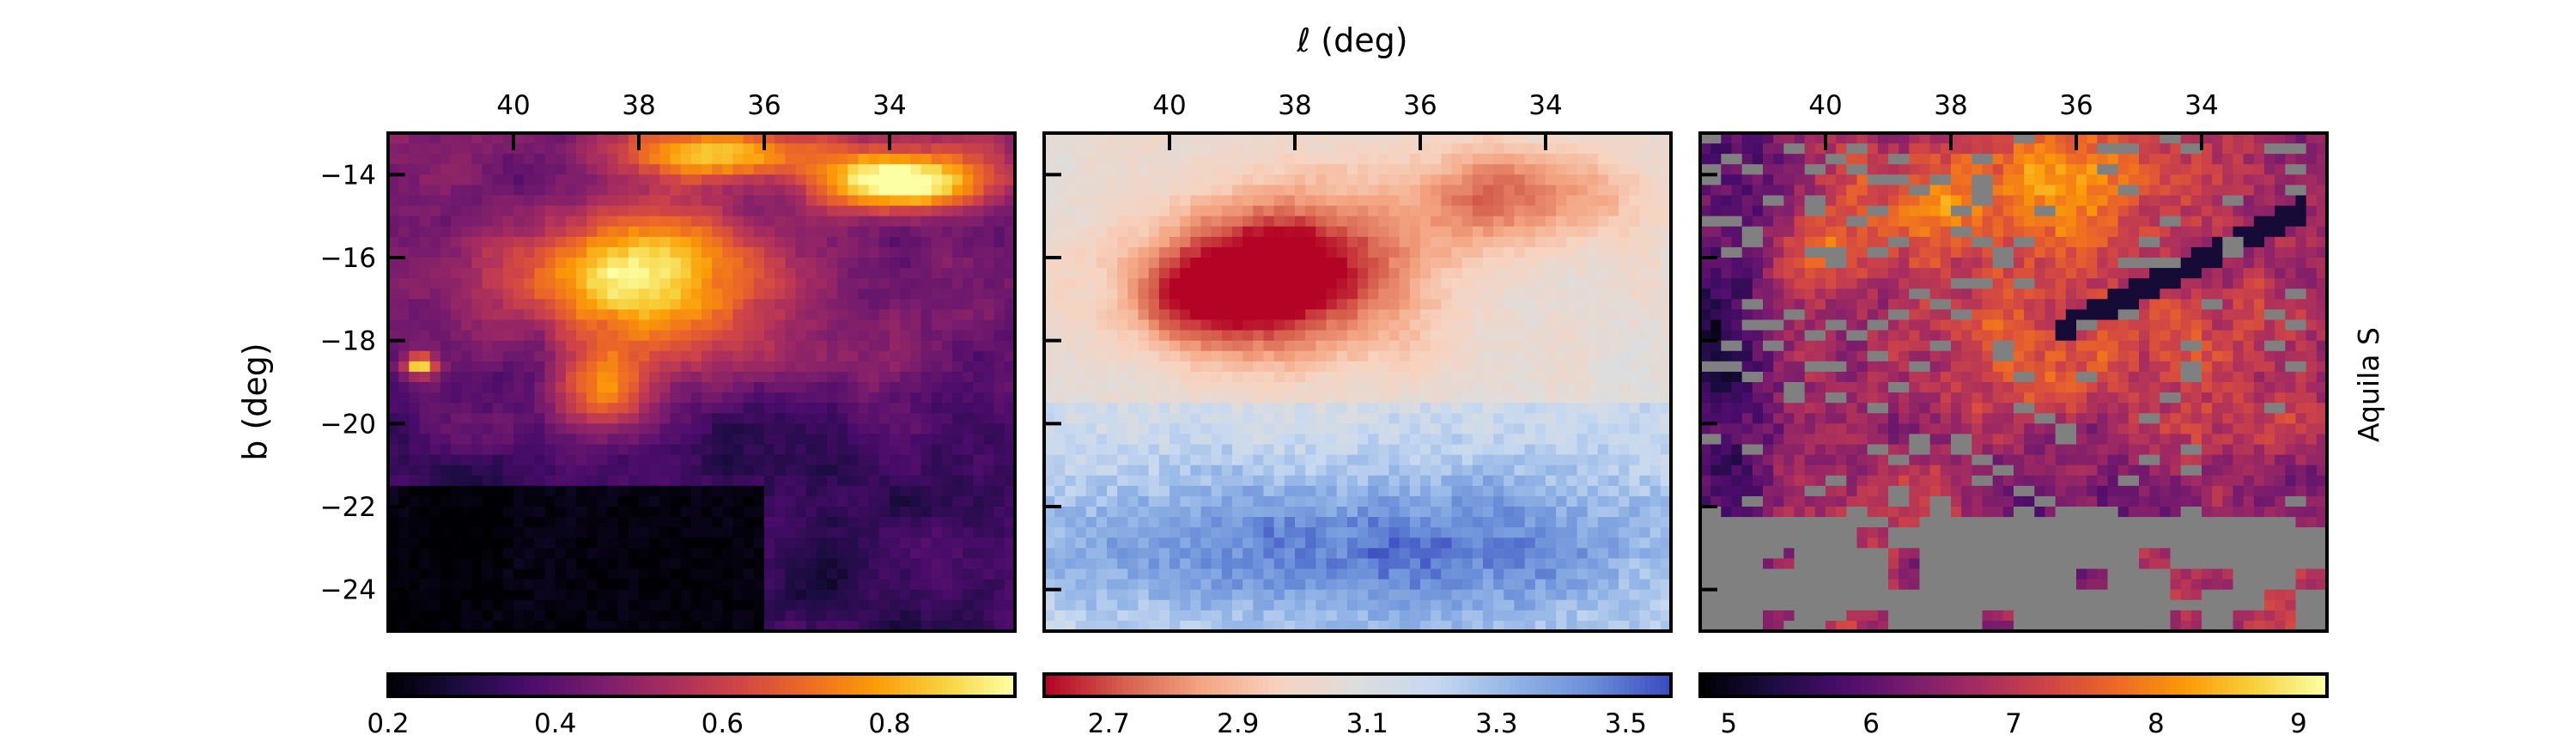 The width and height of the screenshot is (2576, 741). What do you see at coordinates (2013, 705) in the screenshot?
I see `colorbar-3: 5 6 7 8 9` at bounding box center [2013, 705].